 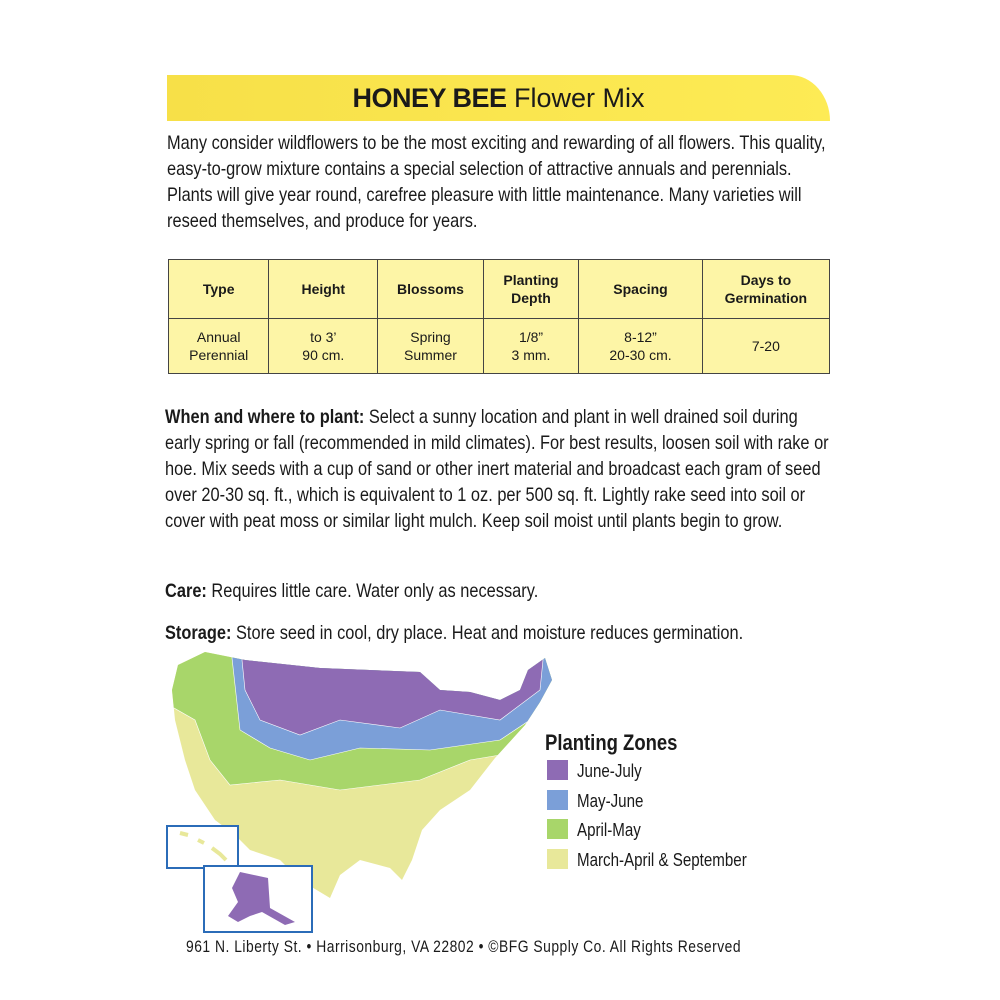 I want to click on legend-title: Planting Zones, so click(x=611, y=742).